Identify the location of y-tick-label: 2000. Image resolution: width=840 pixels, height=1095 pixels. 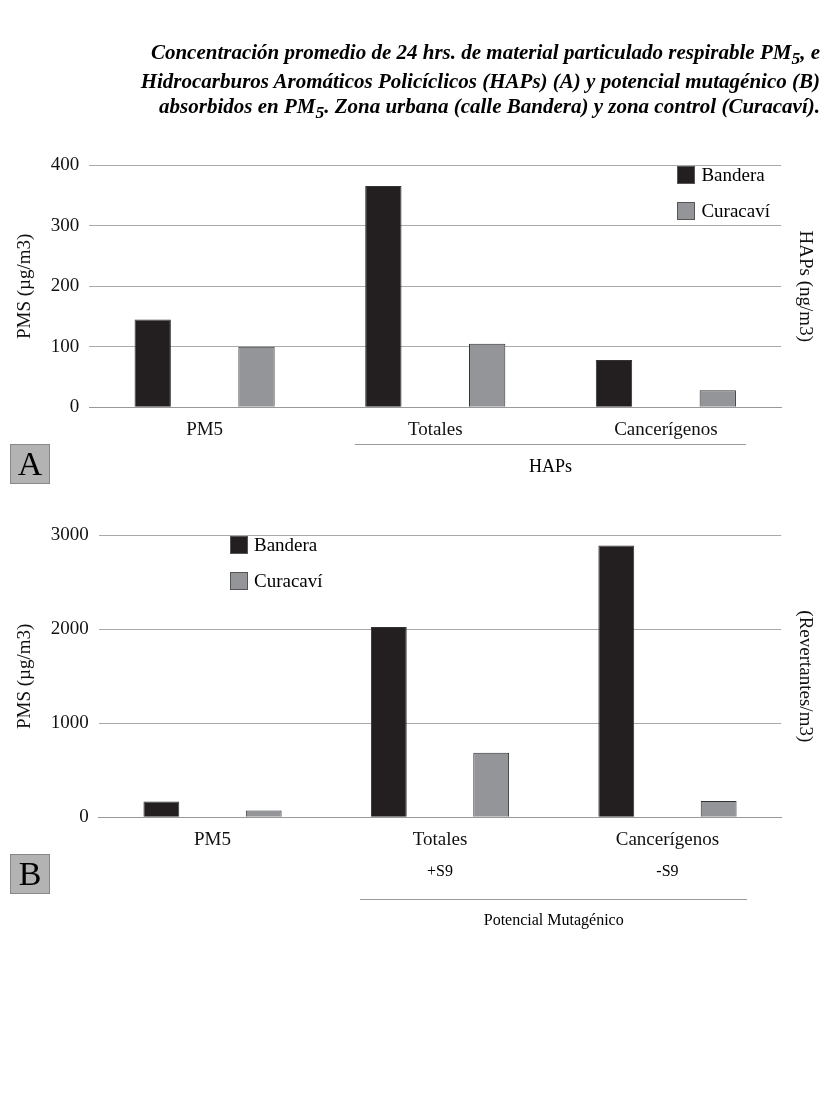
(69, 627).